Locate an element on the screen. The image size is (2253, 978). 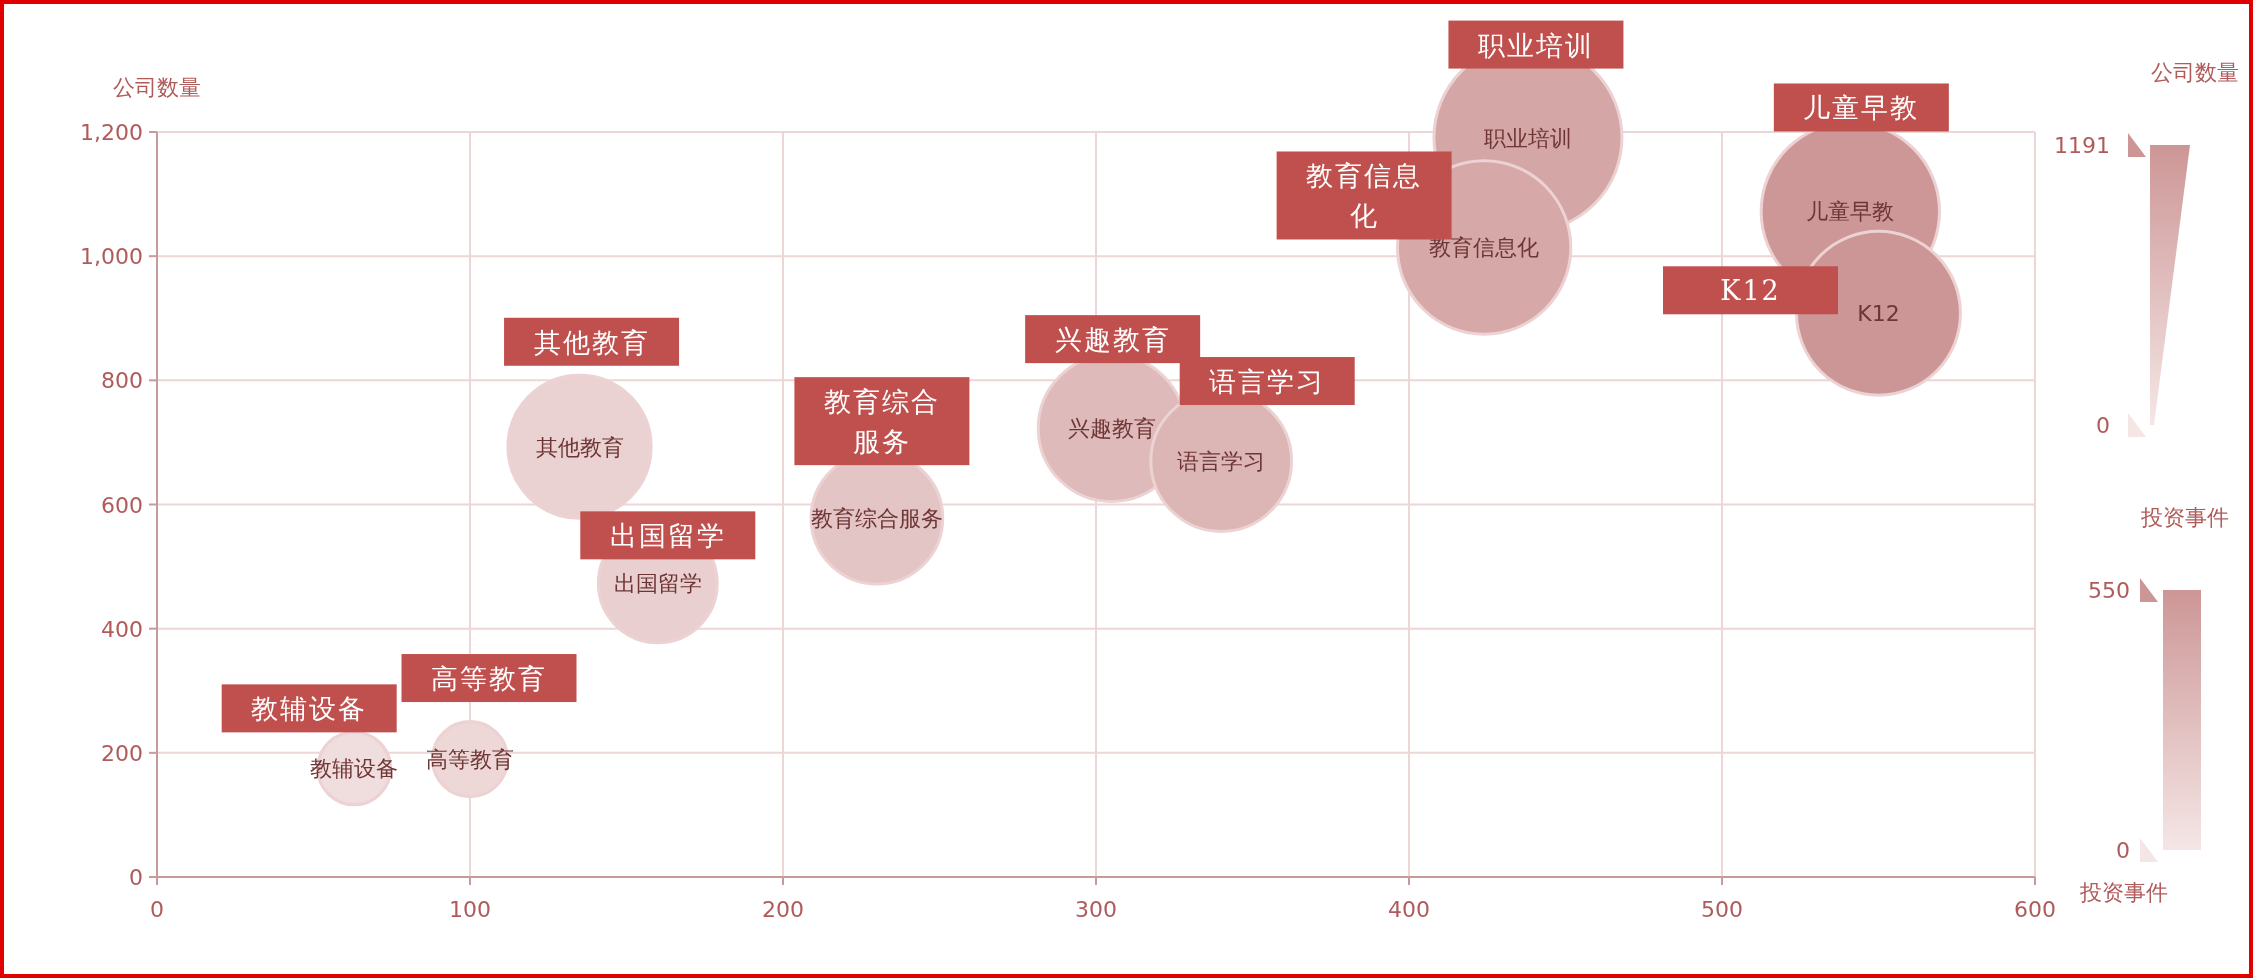
annotation: 职业培训 is located at coordinates (1536, 44).